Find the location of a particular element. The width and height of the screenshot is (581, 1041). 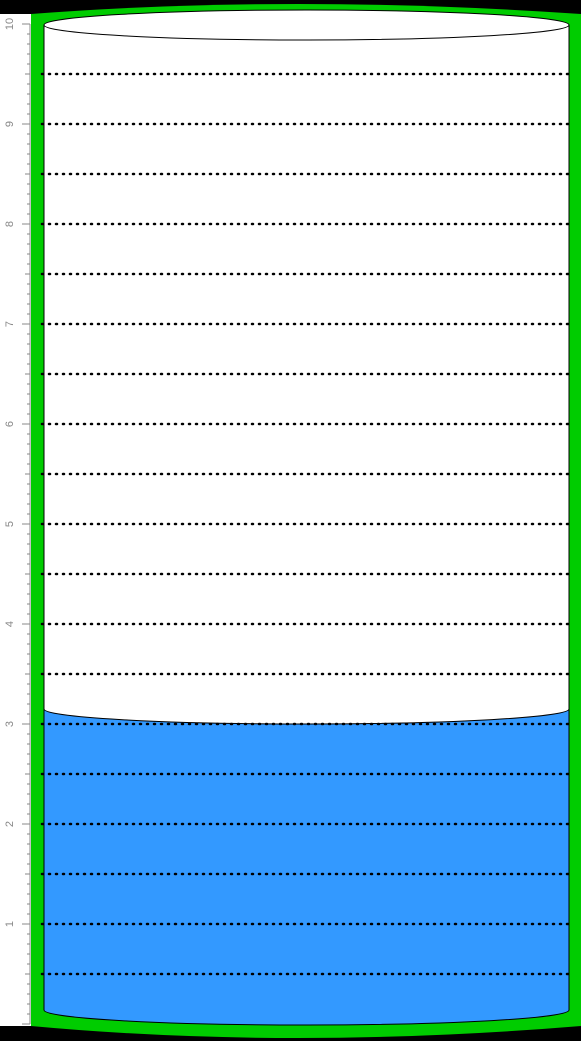

y-tick-label: 9 is located at coordinates (10, 124).